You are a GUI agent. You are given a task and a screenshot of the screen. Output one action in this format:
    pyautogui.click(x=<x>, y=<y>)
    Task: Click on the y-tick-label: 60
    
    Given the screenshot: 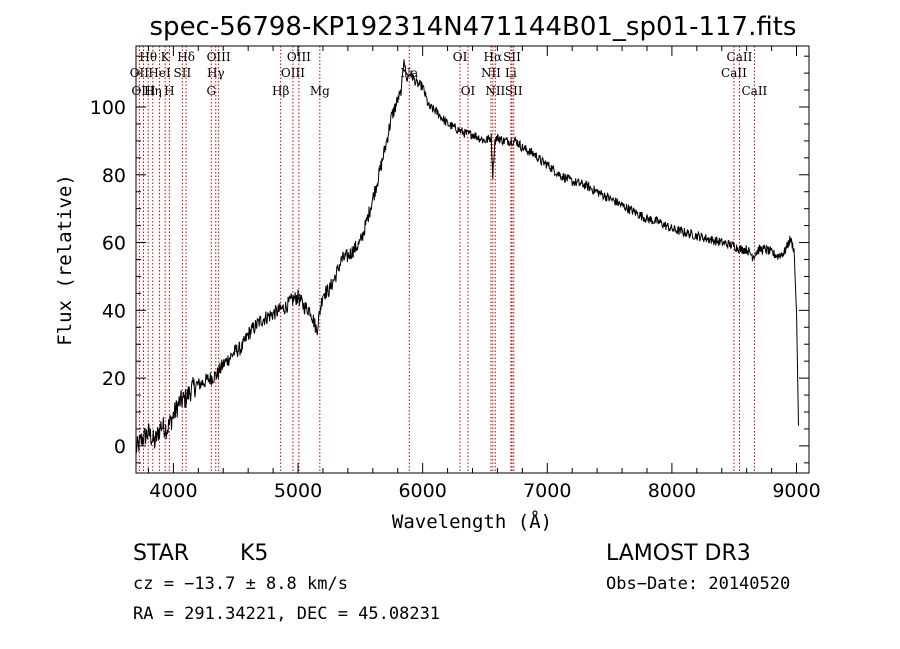 What is the action you would take?
    pyautogui.click(x=114, y=244)
    